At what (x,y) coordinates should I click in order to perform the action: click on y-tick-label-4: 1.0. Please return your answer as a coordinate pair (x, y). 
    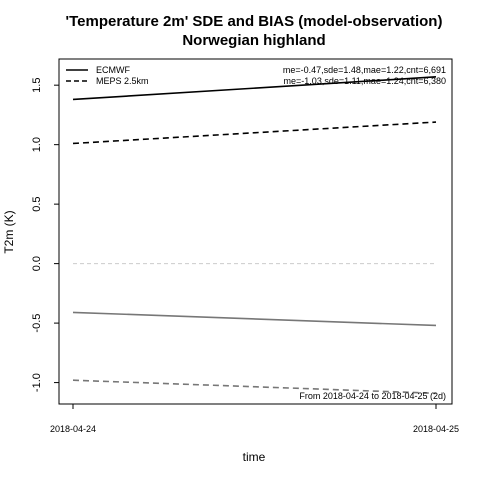
    Looking at the image, I should click on (37, 144).